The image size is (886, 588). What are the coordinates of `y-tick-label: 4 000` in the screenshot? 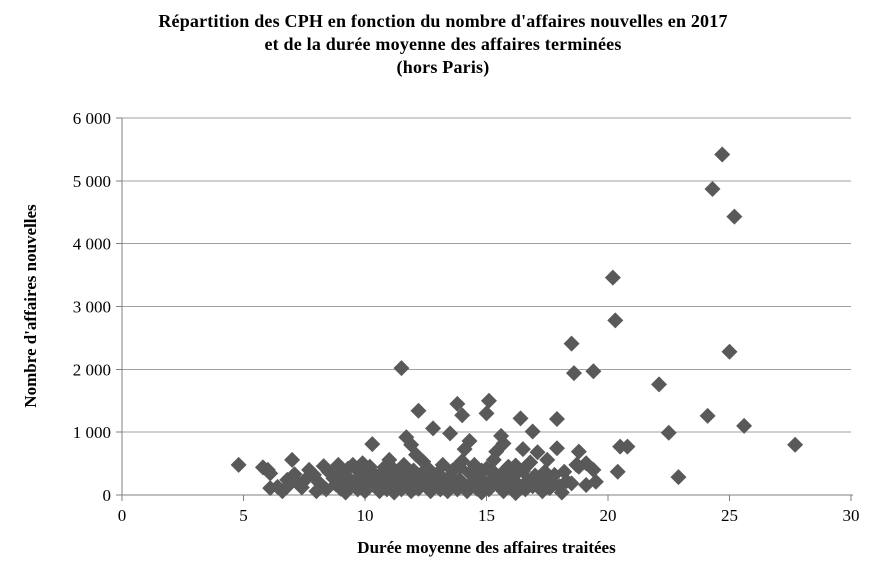 It's located at (92, 244).